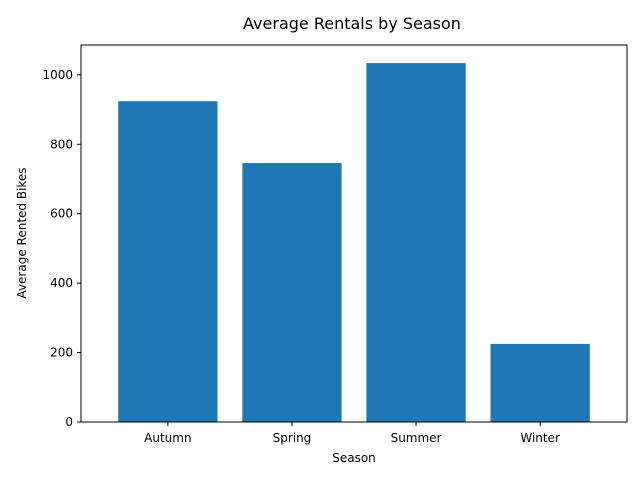 The image size is (640, 480). I want to click on bar-autumn, so click(168, 261).